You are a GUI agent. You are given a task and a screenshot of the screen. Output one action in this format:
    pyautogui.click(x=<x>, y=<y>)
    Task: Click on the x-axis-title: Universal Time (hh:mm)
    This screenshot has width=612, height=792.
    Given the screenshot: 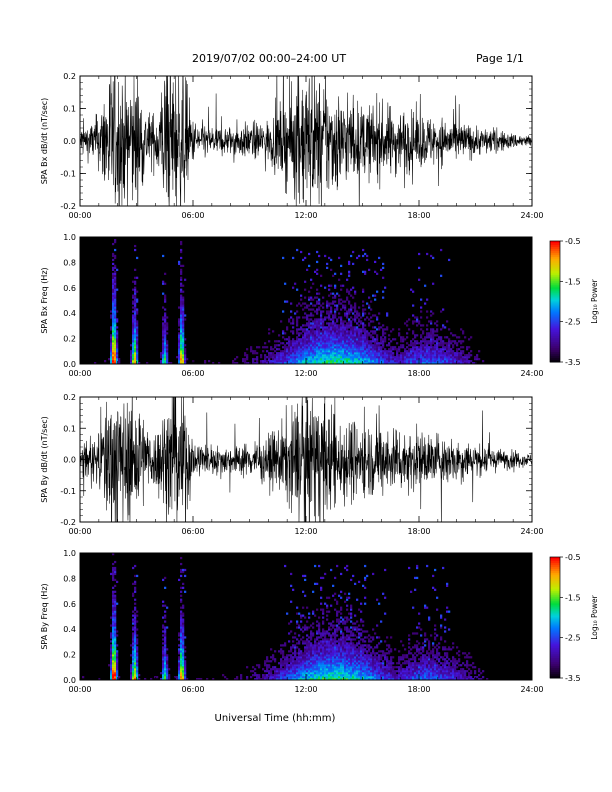 What is the action you would take?
    pyautogui.click(x=275, y=718)
    